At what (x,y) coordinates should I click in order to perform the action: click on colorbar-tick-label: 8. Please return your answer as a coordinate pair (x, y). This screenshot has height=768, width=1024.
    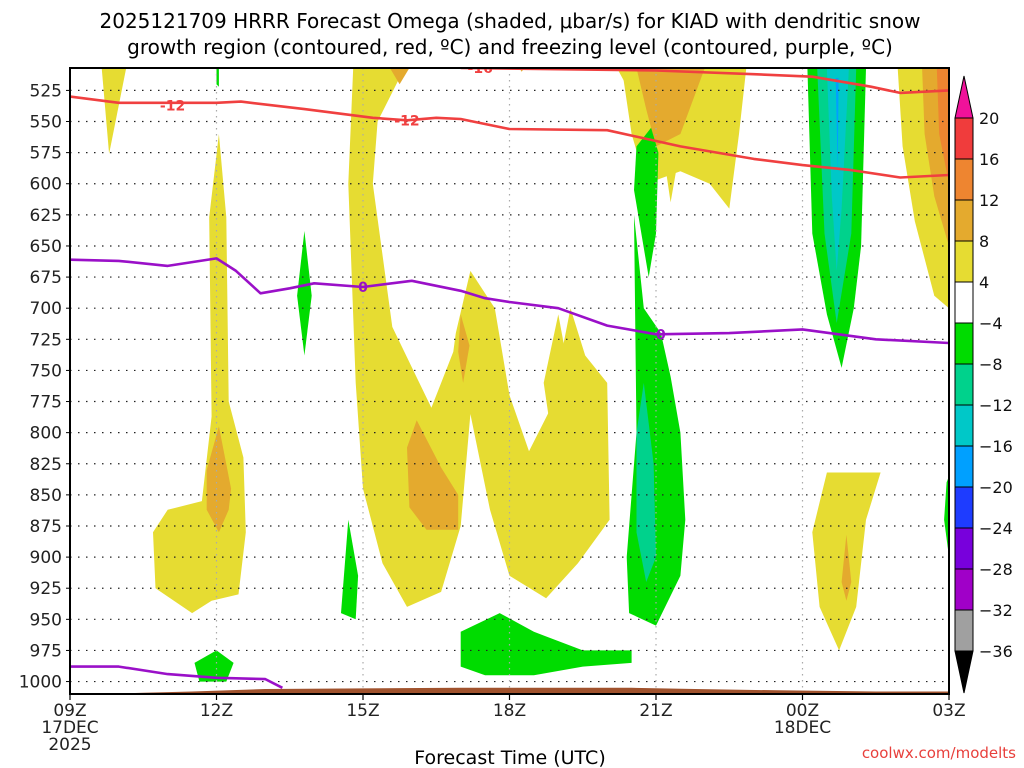
    Looking at the image, I should click on (984, 241).